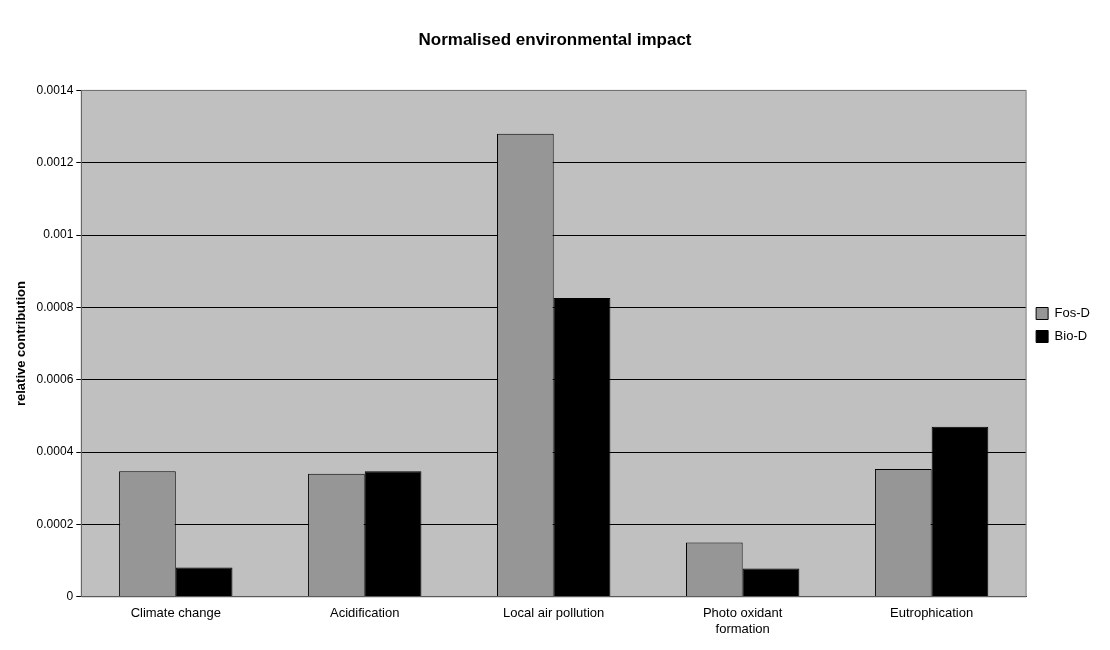 The width and height of the screenshot is (1110, 650). What do you see at coordinates (1071, 336) in the screenshot?
I see `legend-label: Bio-D` at bounding box center [1071, 336].